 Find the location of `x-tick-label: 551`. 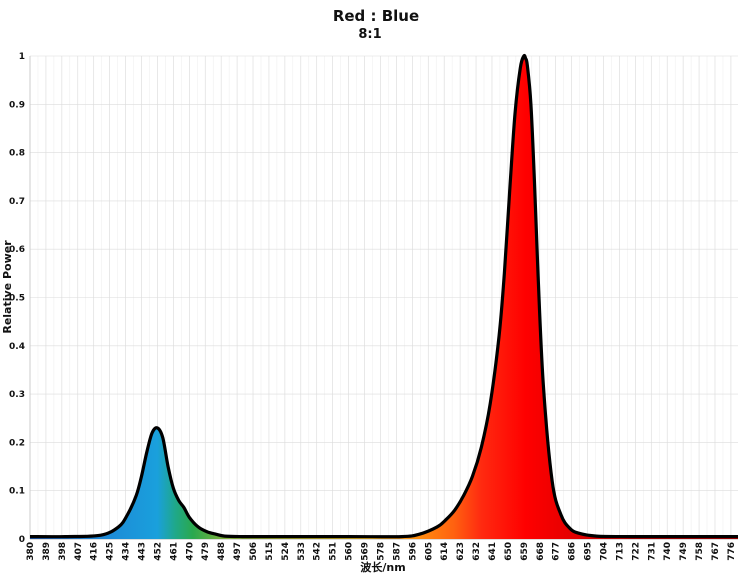

x-tick-label: 551 is located at coordinates (334, 551).